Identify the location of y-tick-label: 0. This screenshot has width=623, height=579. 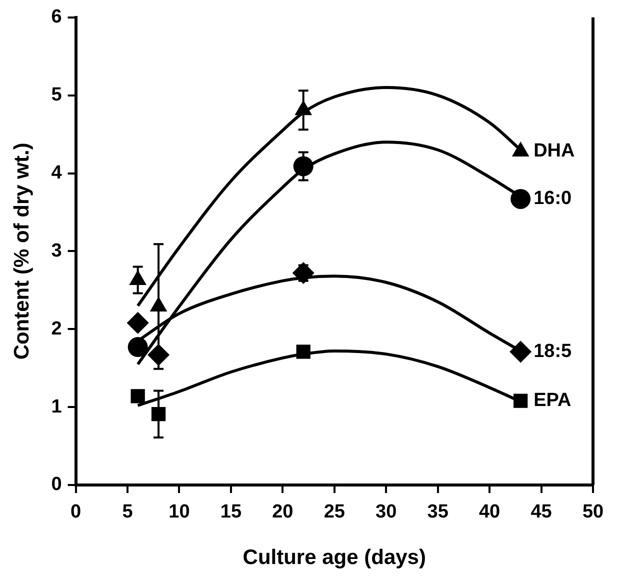
(56, 485).